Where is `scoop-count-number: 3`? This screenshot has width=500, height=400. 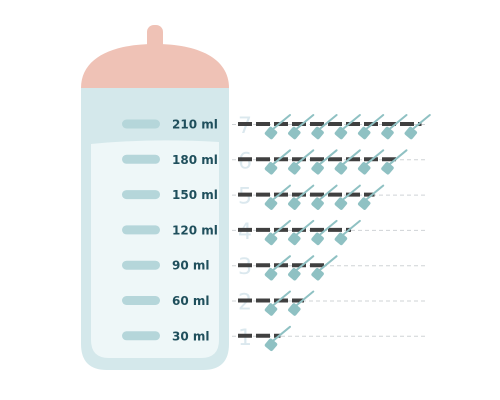
scoop-count-number: 3 is located at coordinates (245, 267).